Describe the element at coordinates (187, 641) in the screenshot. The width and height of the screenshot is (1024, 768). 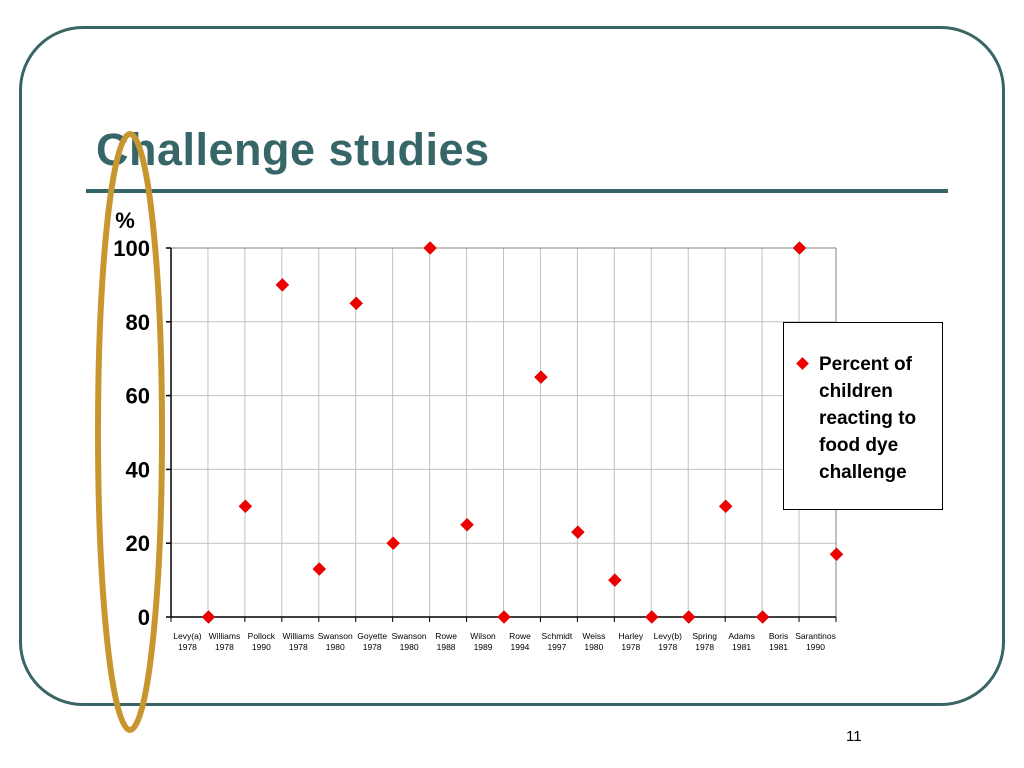
I see `x-tick-label: Levy(a) 1978` at that location.